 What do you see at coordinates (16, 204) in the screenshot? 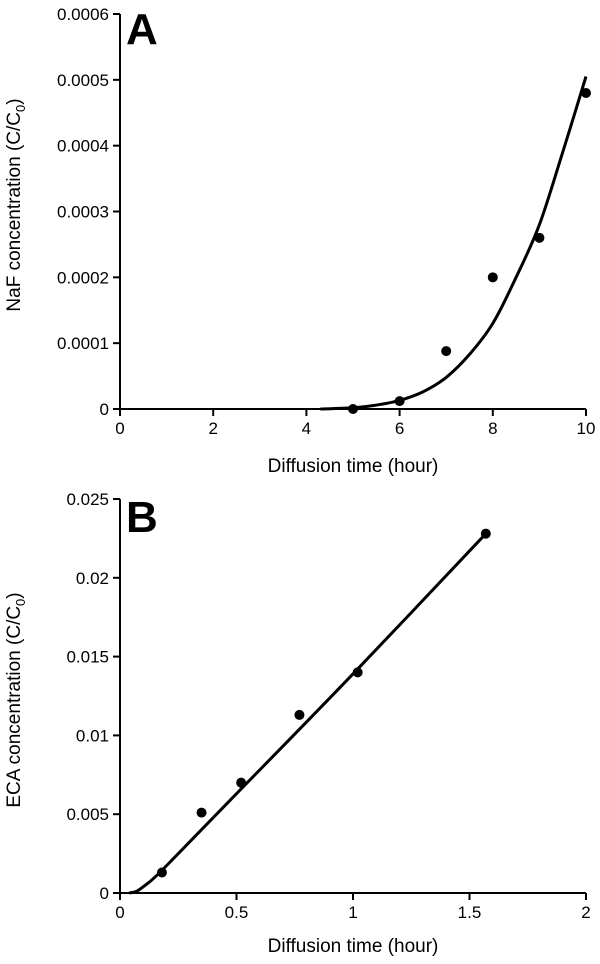
I see `panel-a-y-axis-title: NaF concentration (C/C0)` at bounding box center [16, 204].